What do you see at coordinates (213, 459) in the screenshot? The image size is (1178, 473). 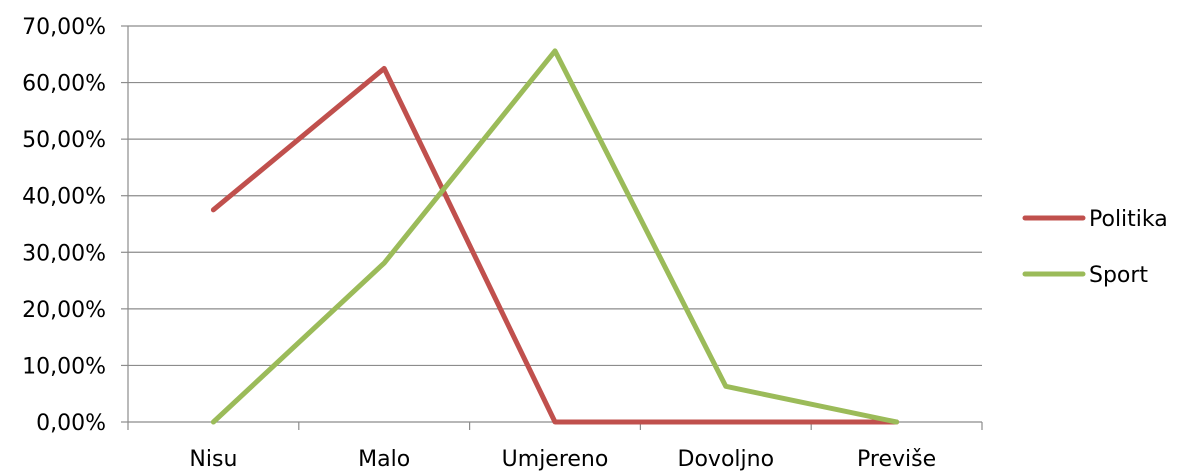 I see `x-tick-label: Nisu` at bounding box center [213, 459].